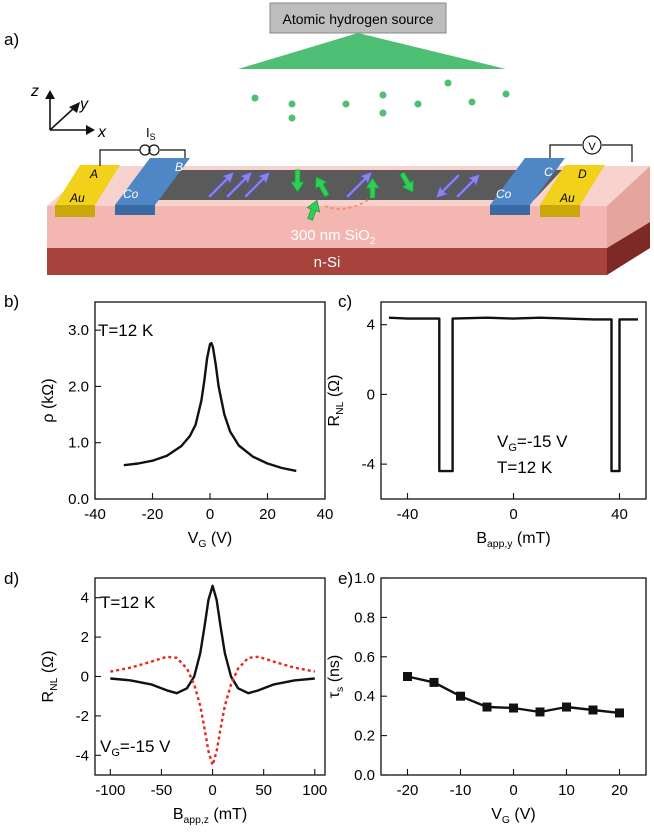 This screenshot has width=654, height=835. I want to click on chart-e-xtick-label-0: -20, so click(408, 790).